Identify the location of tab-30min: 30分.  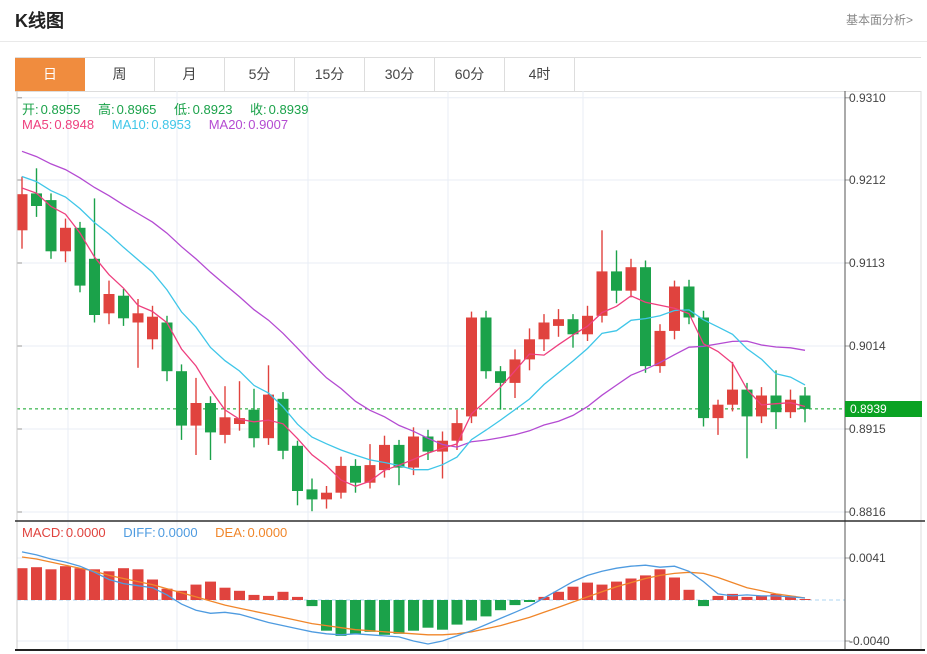
(400, 74).